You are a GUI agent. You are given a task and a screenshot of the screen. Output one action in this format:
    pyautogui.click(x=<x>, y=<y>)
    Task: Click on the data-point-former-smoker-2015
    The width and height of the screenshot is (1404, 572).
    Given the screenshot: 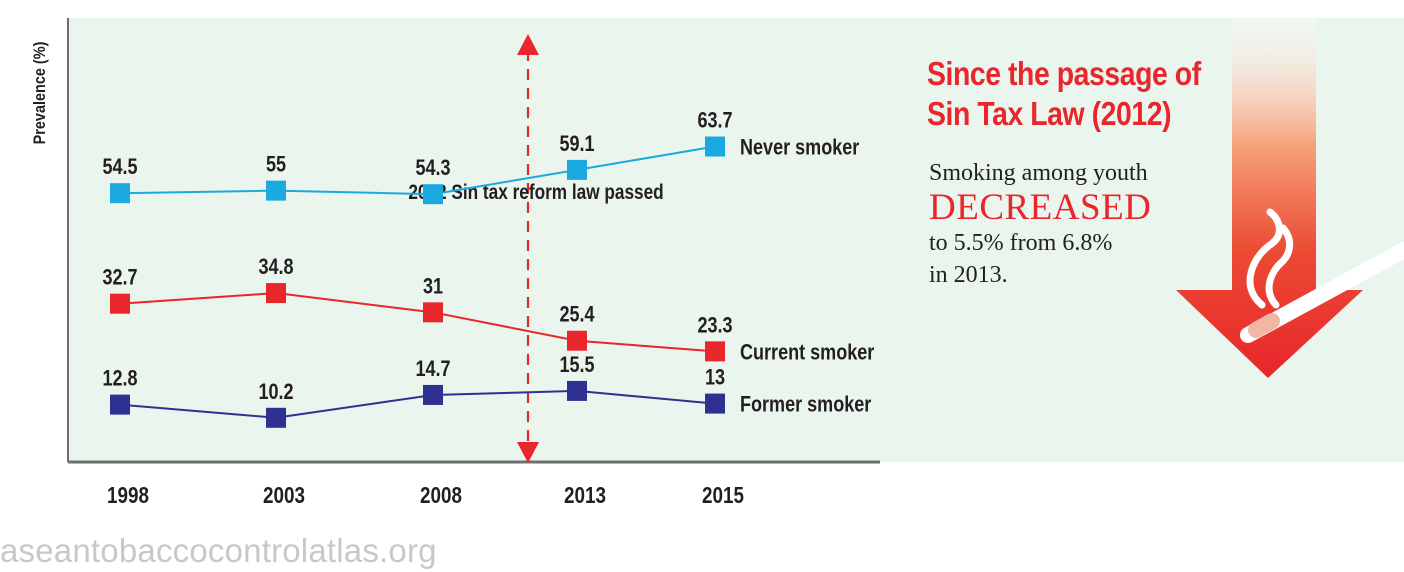 What is the action you would take?
    pyautogui.click(x=715, y=403)
    